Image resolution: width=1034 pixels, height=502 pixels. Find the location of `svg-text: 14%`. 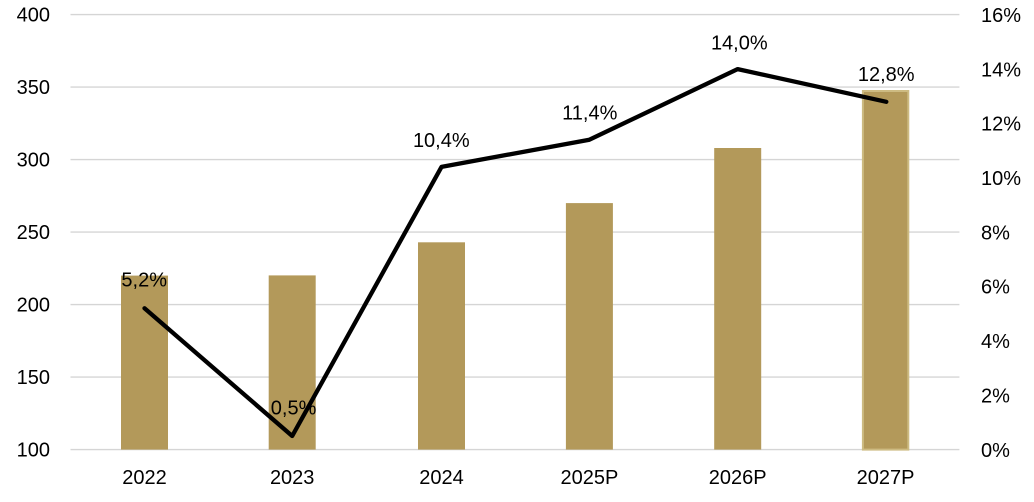

svg-text: 14% is located at coordinates (1001, 70).